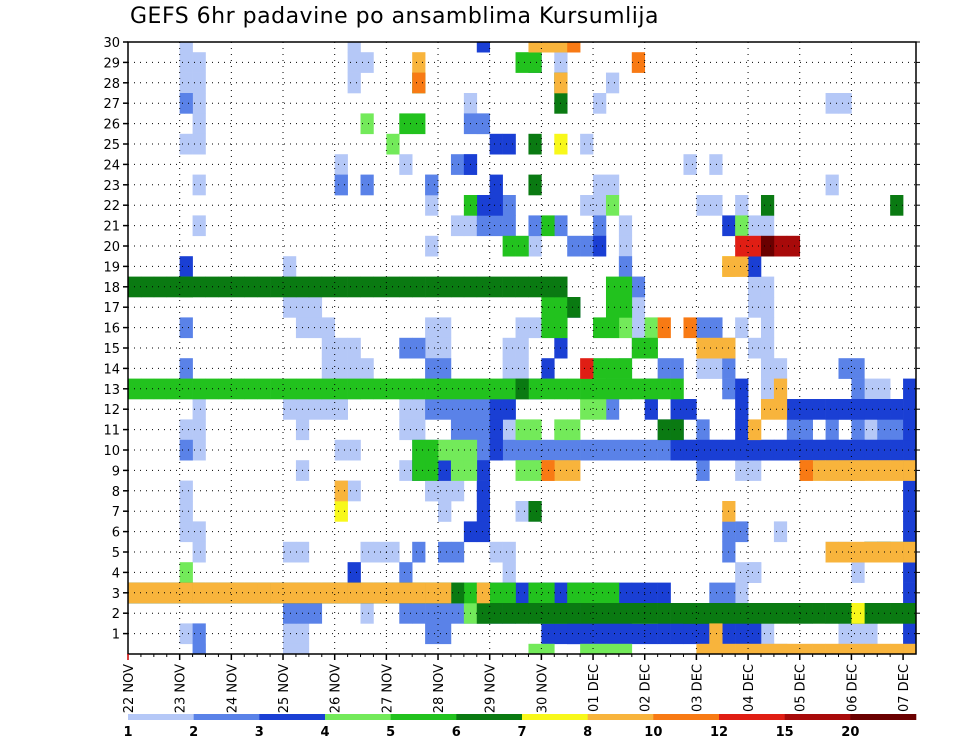 Image resolution: width=960 pixels, height=746 pixels. Describe the element at coordinates (111, 451) in the screenshot. I see `y-tick-label: 10` at that location.